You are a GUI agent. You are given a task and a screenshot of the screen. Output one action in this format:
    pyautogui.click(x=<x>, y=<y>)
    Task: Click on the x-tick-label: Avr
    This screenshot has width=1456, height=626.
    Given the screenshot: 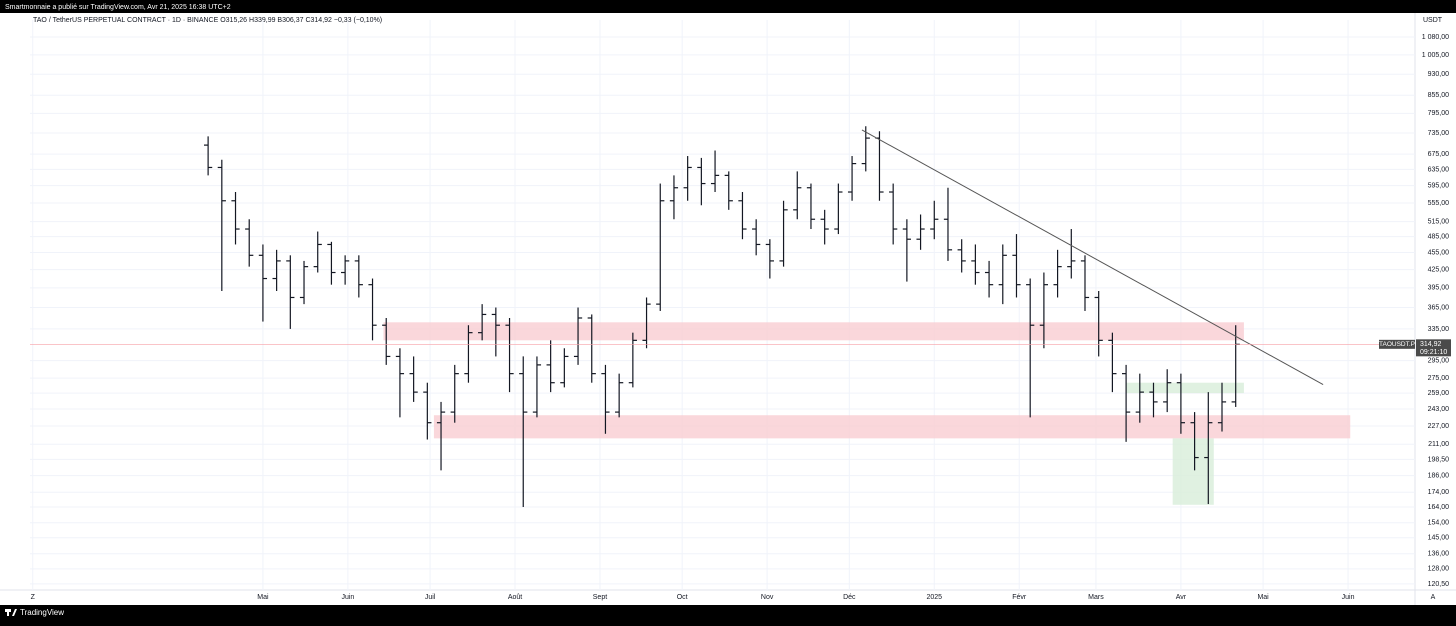 What is the action you would take?
    pyautogui.click(x=1181, y=597)
    